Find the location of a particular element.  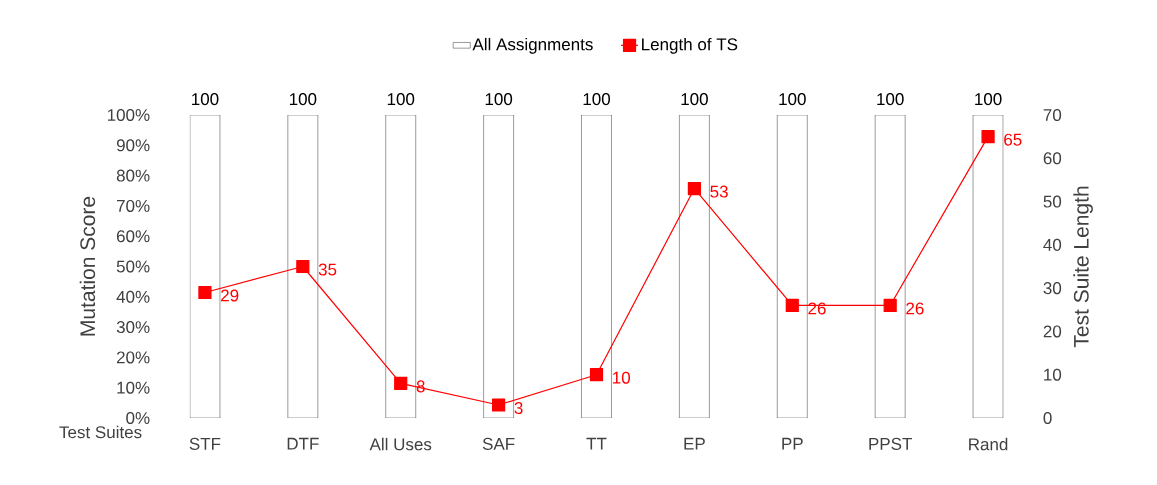

y-tick-label: 10% is located at coordinates (133, 387).